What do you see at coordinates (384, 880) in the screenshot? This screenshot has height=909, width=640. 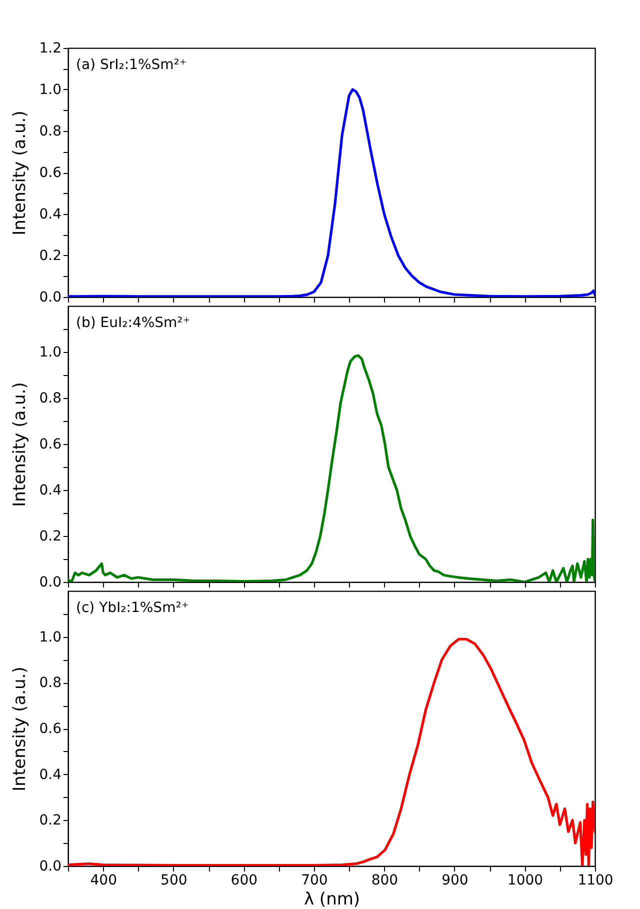 I see `x-tick-label: 800` at bounding box center [384, 880].